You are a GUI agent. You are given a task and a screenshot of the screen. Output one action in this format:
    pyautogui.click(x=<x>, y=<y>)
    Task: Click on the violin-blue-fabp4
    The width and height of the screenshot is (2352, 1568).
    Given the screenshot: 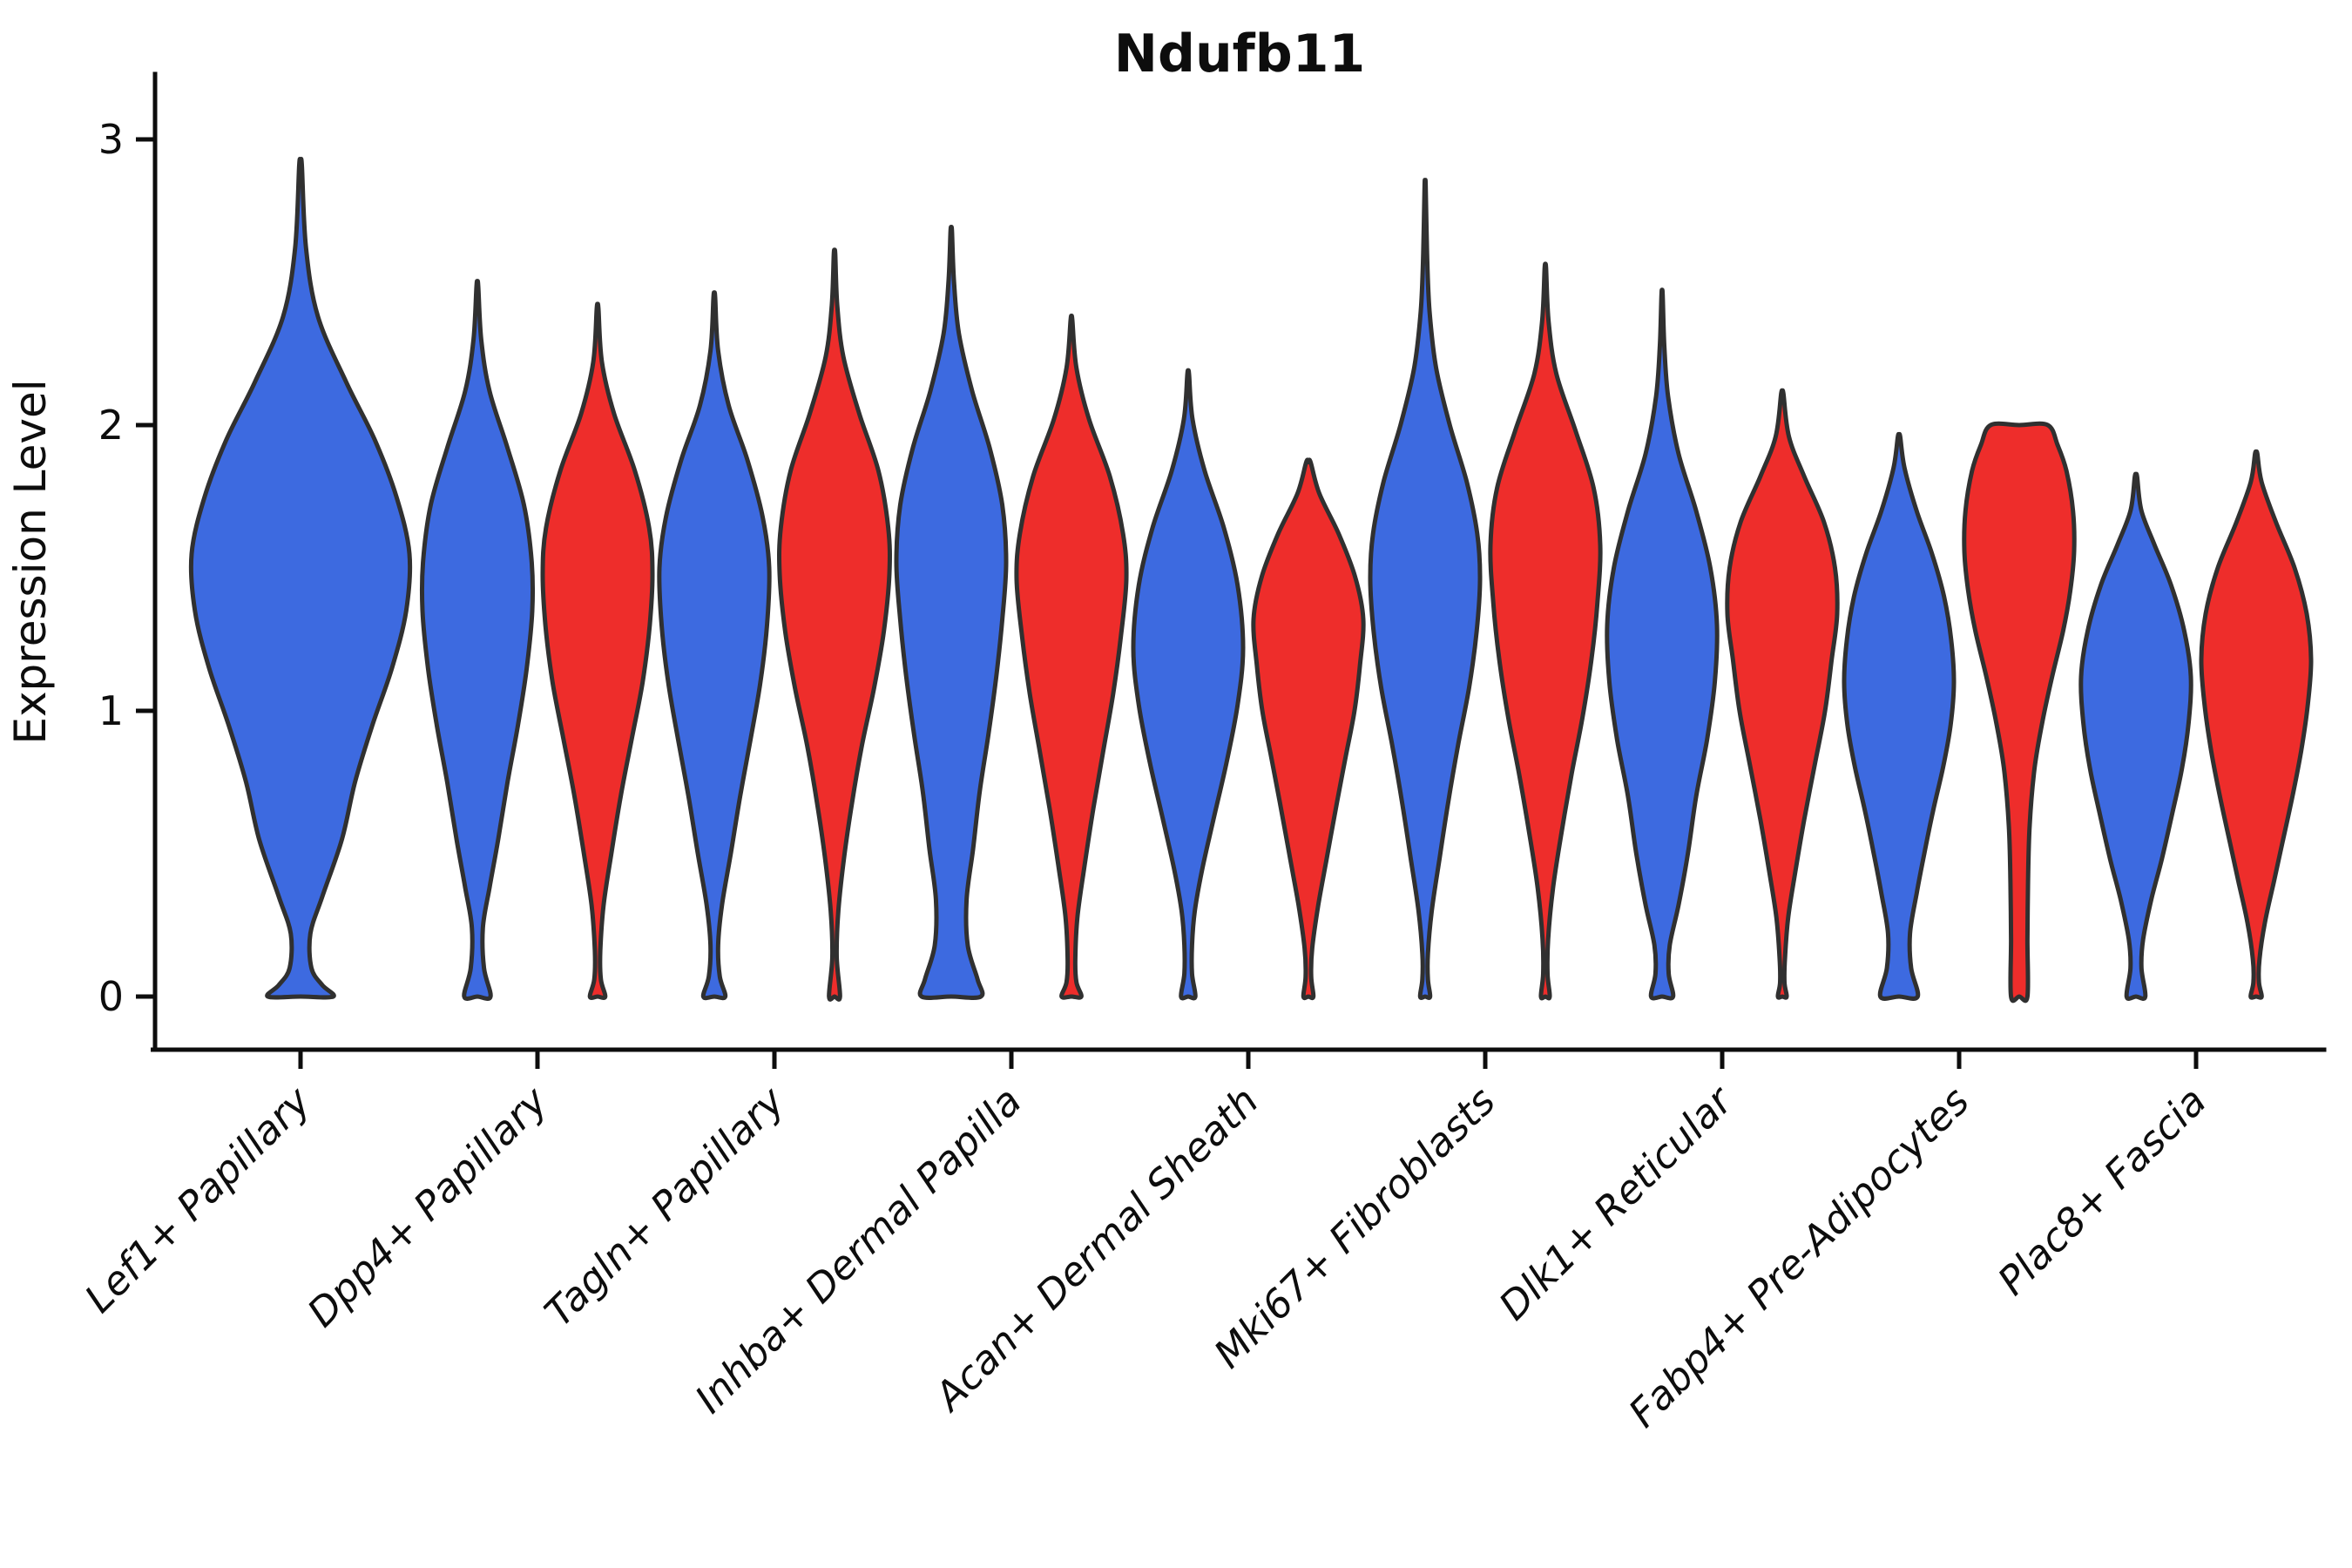 What is the action you would take?
    pyautogui.click(x=1899, y=716)
    